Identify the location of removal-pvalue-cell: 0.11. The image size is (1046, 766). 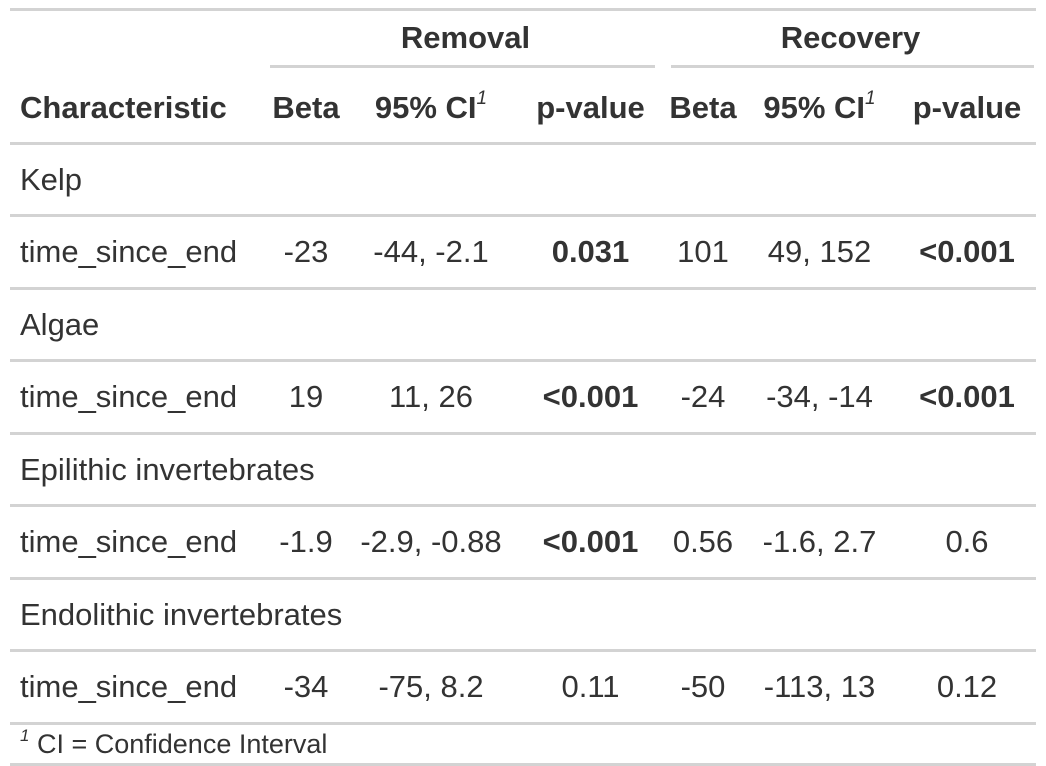
(590, 687).